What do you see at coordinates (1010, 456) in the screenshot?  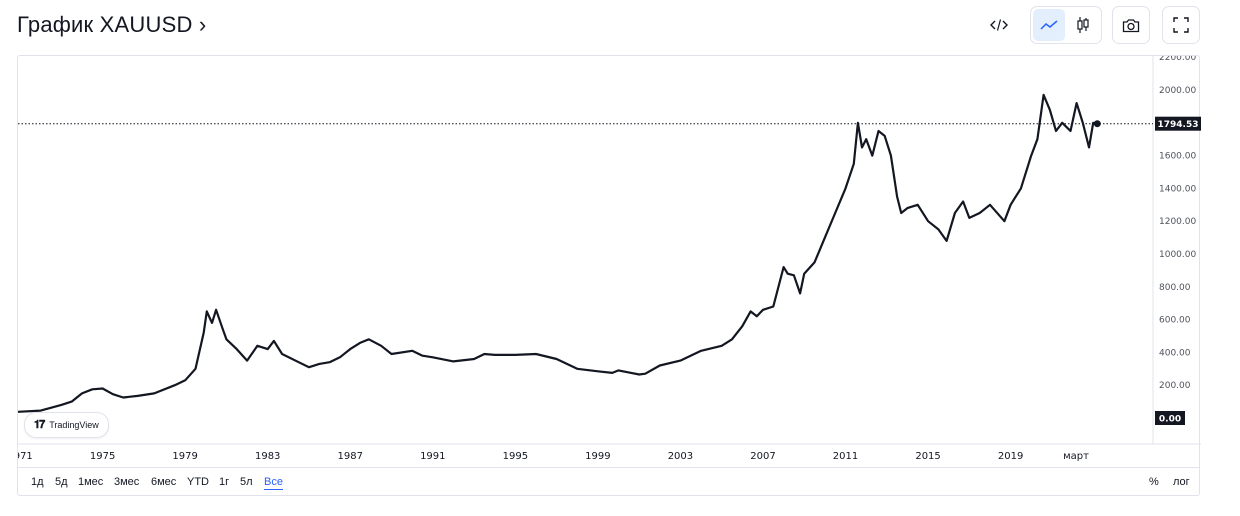 I see `x-tick-label: 2019` at bounding box center [1010, 456].